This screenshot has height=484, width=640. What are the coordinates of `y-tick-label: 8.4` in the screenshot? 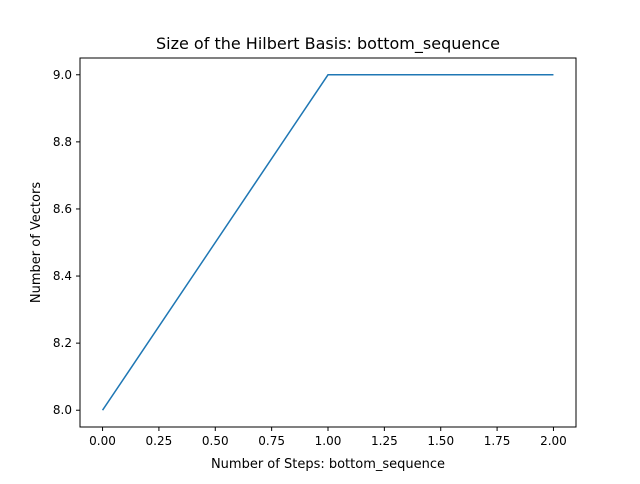 It's located at (62, 276).